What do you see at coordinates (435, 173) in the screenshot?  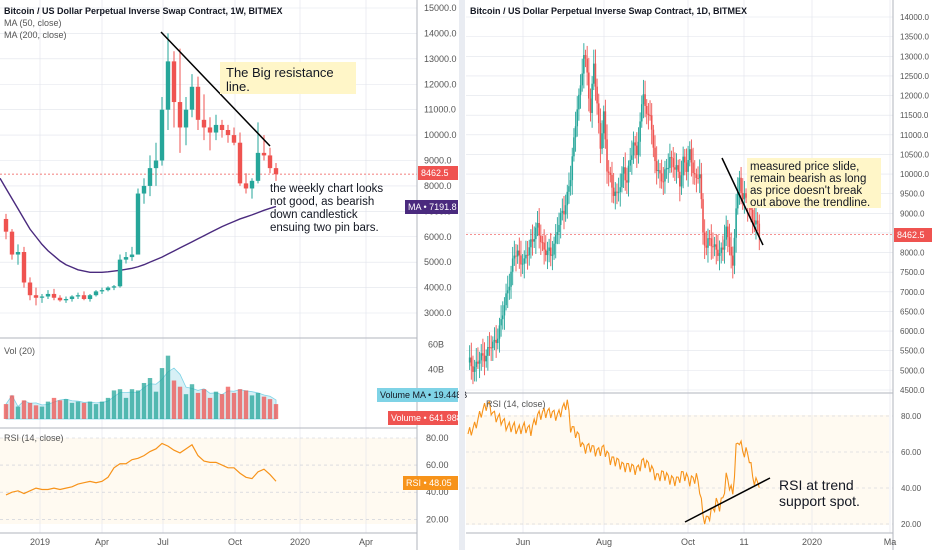 I see `left-price-badge: 8462.5` at bounding box center [435, 173].